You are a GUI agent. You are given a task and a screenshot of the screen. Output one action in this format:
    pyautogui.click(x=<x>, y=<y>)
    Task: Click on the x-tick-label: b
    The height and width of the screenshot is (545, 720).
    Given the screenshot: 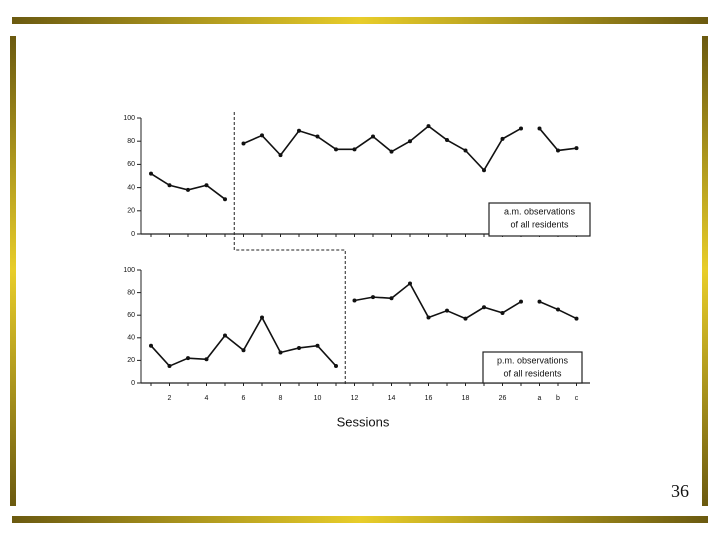 What is the action you would take?
    pyautogui.click(x=558, y=398)
    